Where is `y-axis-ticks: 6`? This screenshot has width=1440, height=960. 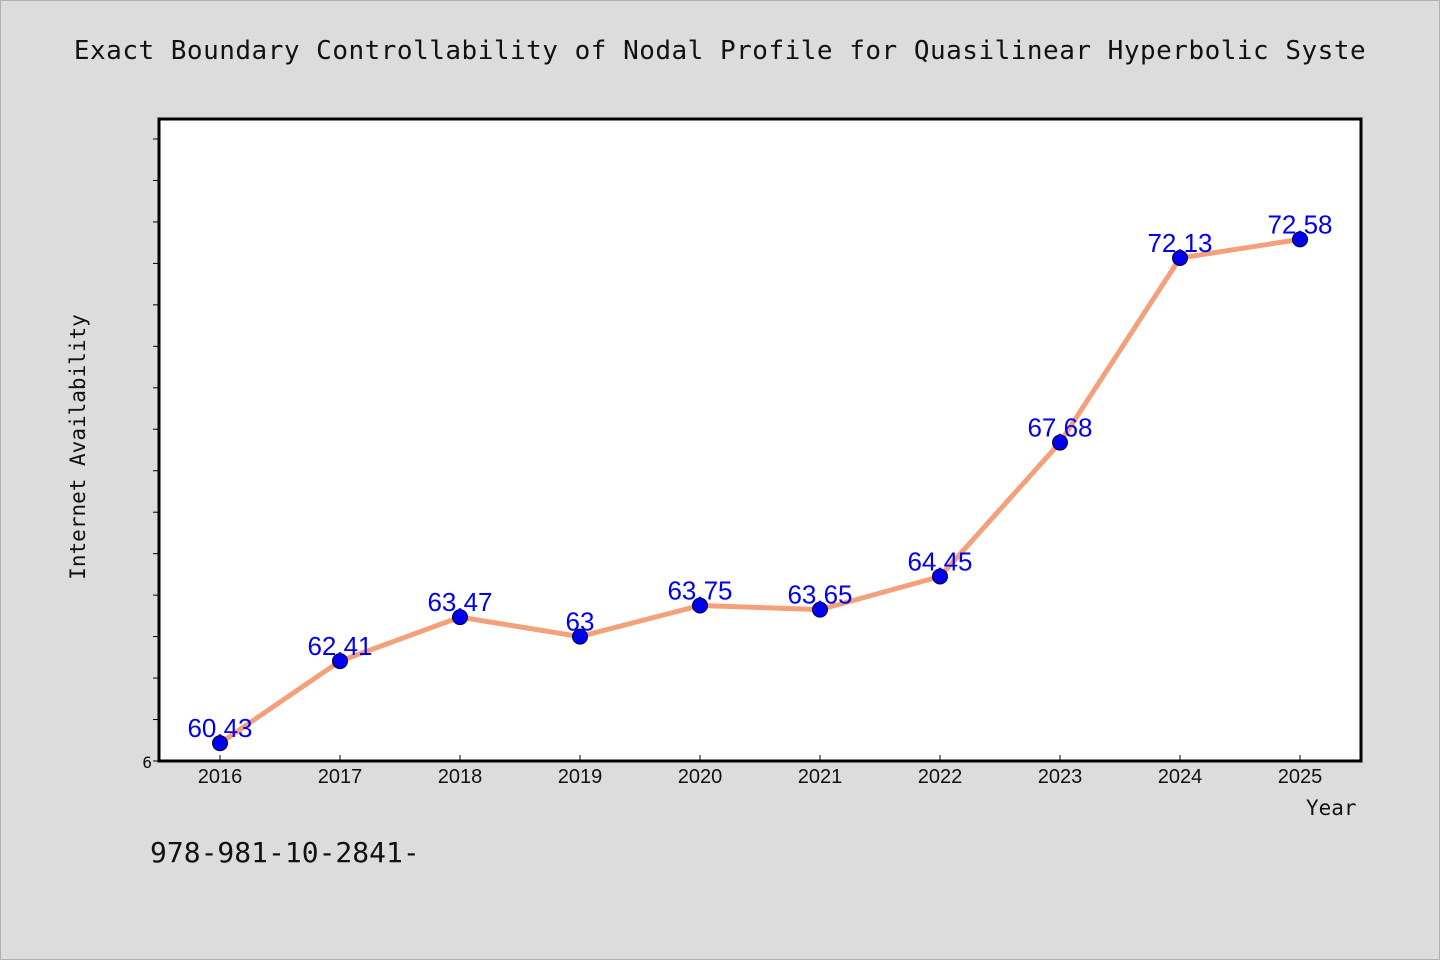
y-axis-ticks: 6 is located at coordinates (150, 455).